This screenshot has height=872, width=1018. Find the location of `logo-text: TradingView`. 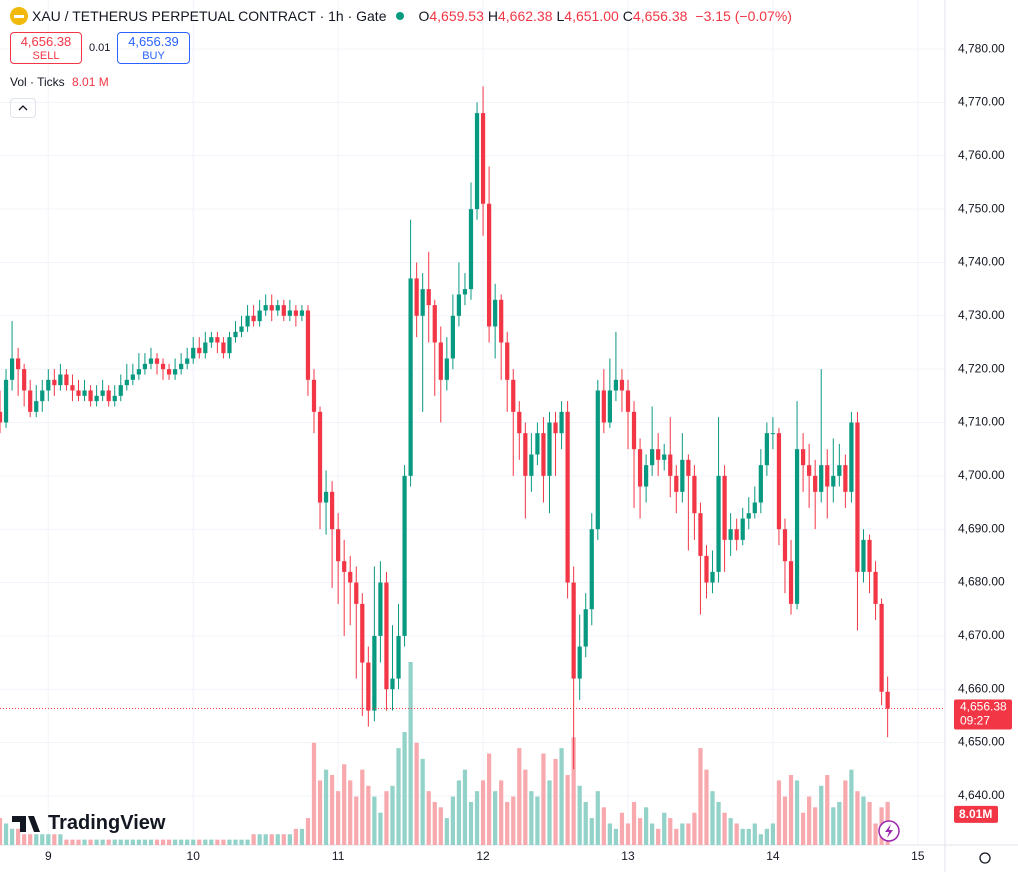

logo-text: TradingView is located at coordinates (107, 823).